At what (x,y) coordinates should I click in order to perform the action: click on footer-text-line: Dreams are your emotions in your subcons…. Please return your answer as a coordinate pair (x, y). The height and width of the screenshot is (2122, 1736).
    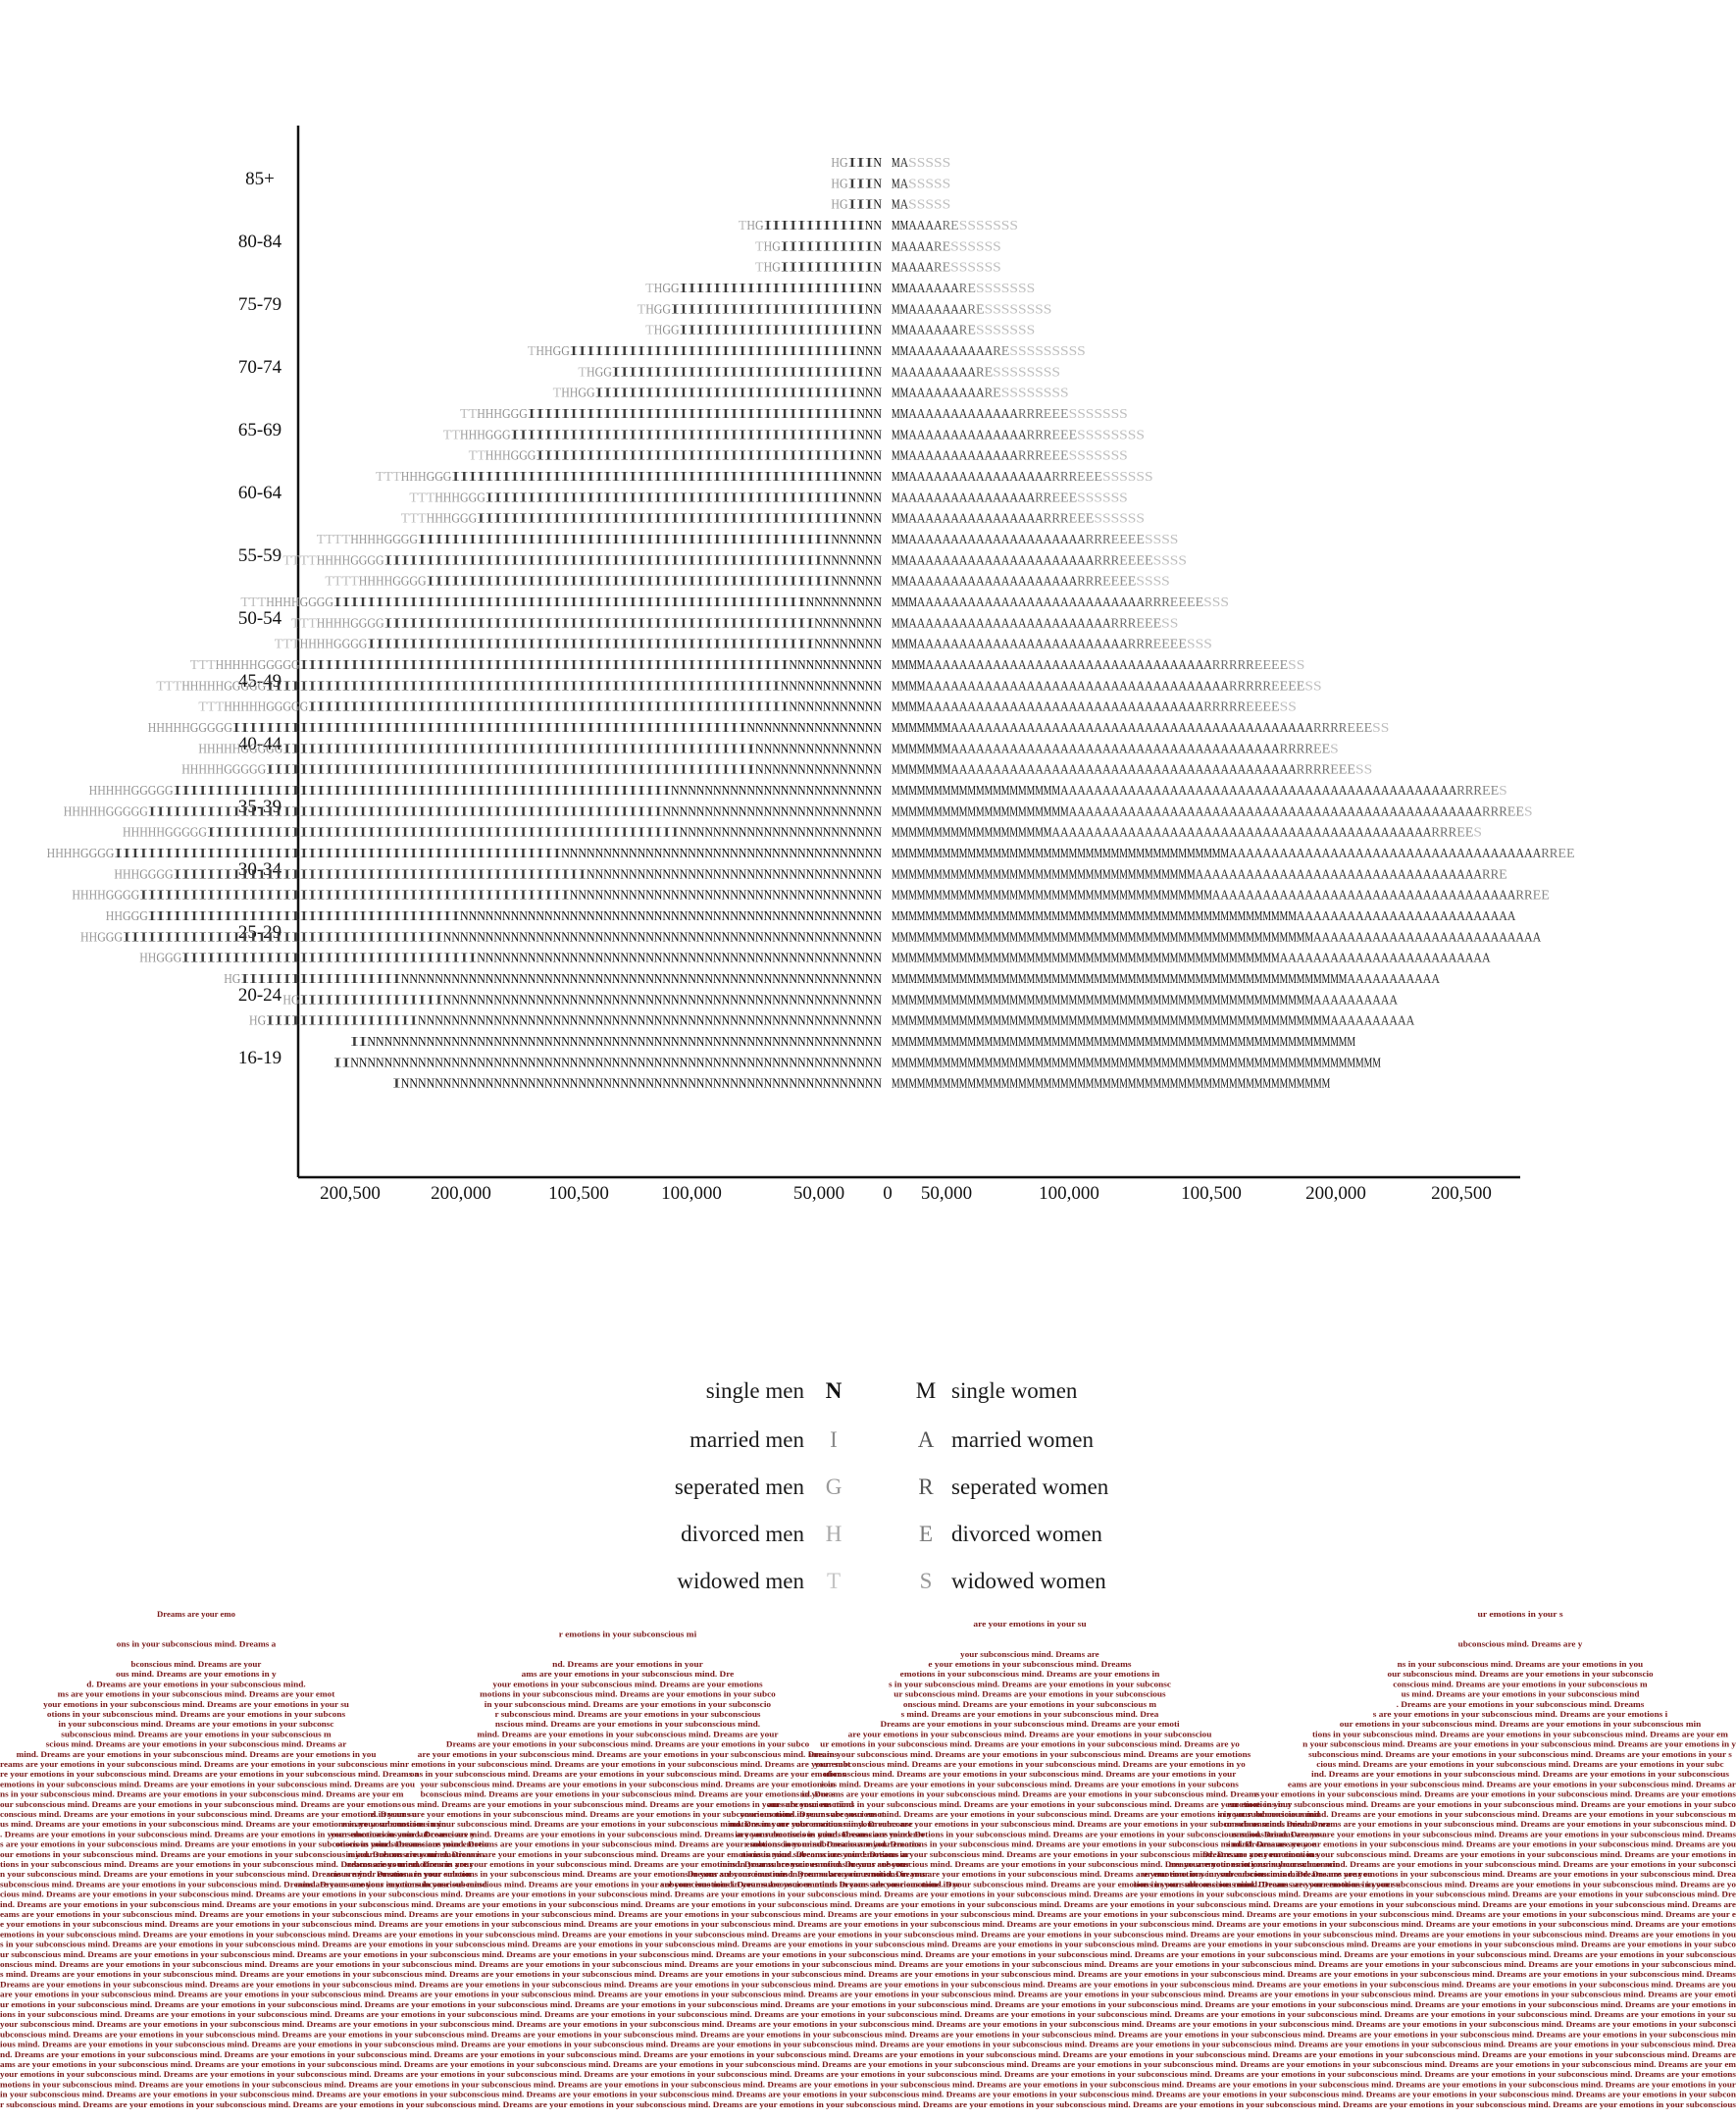
    Looking at the image, I should click on (1469, 1854).